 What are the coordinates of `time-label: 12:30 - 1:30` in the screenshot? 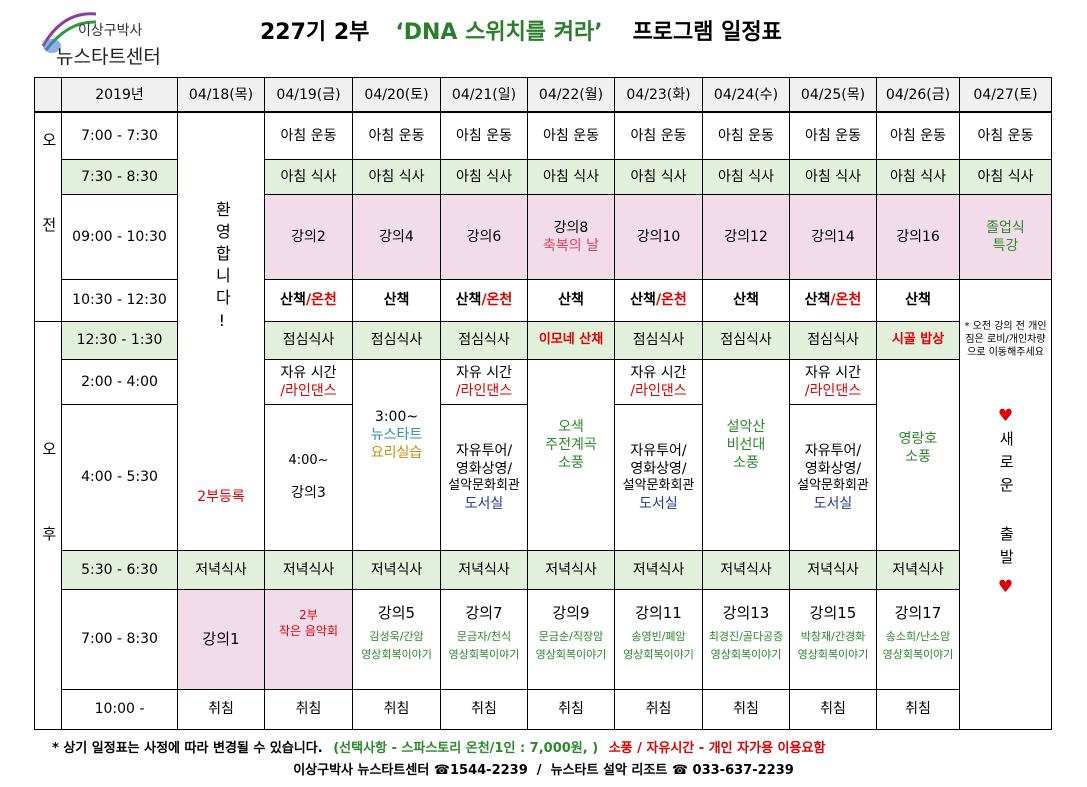 It's located at (119, 340).